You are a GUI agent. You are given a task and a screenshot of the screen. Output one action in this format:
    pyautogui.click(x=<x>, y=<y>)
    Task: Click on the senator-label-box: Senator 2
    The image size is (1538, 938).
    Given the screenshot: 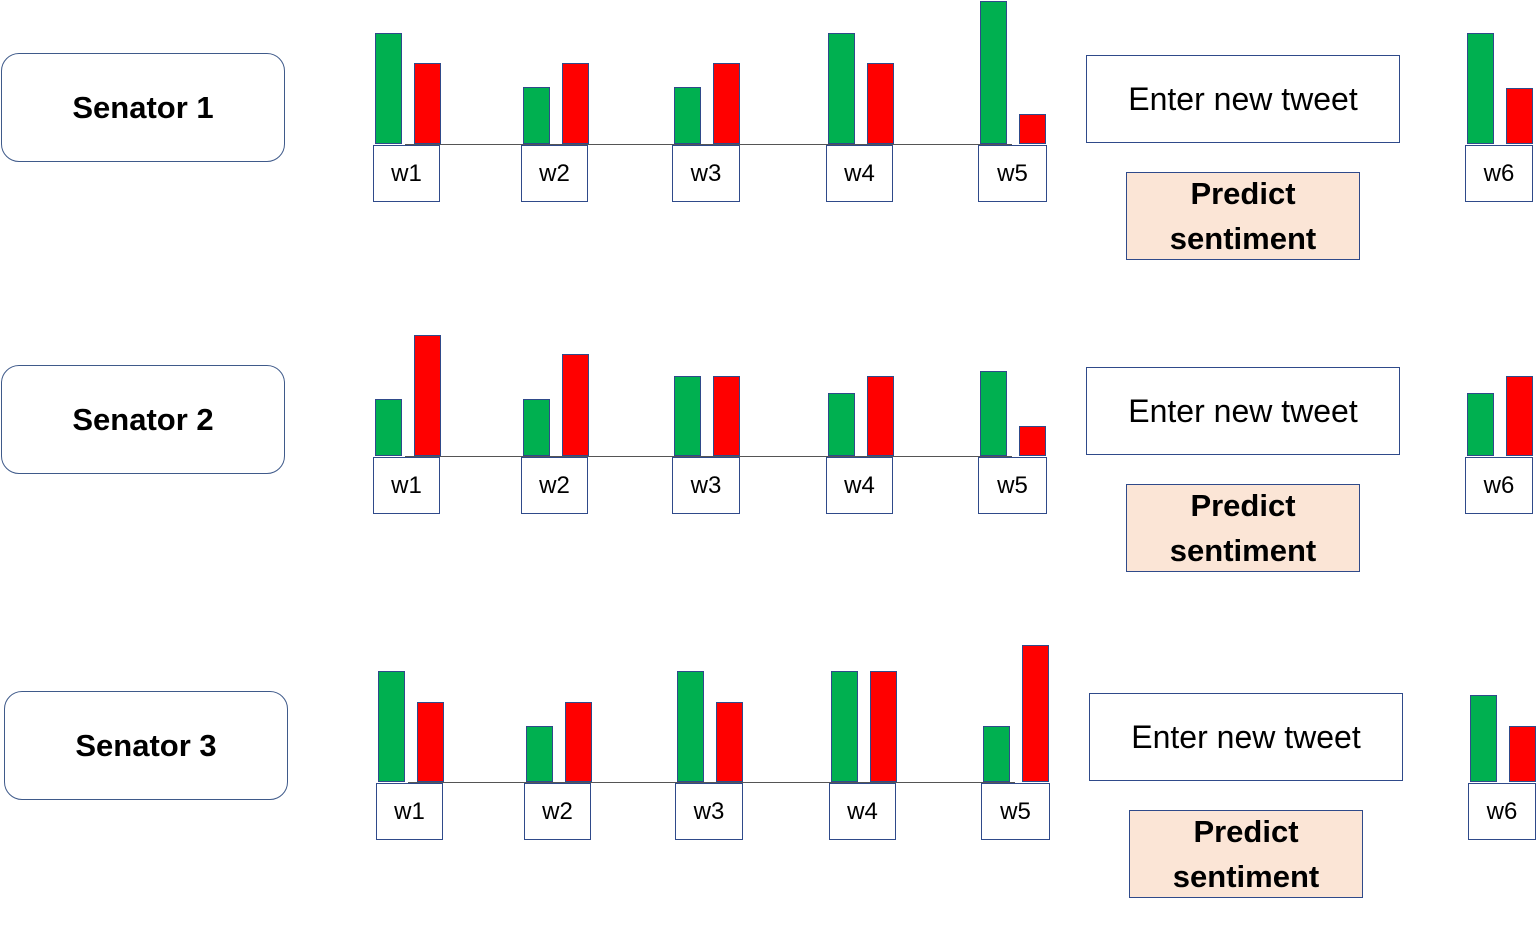 What is the action you would take?
    pyautogui.click(x=143, y=419)
    